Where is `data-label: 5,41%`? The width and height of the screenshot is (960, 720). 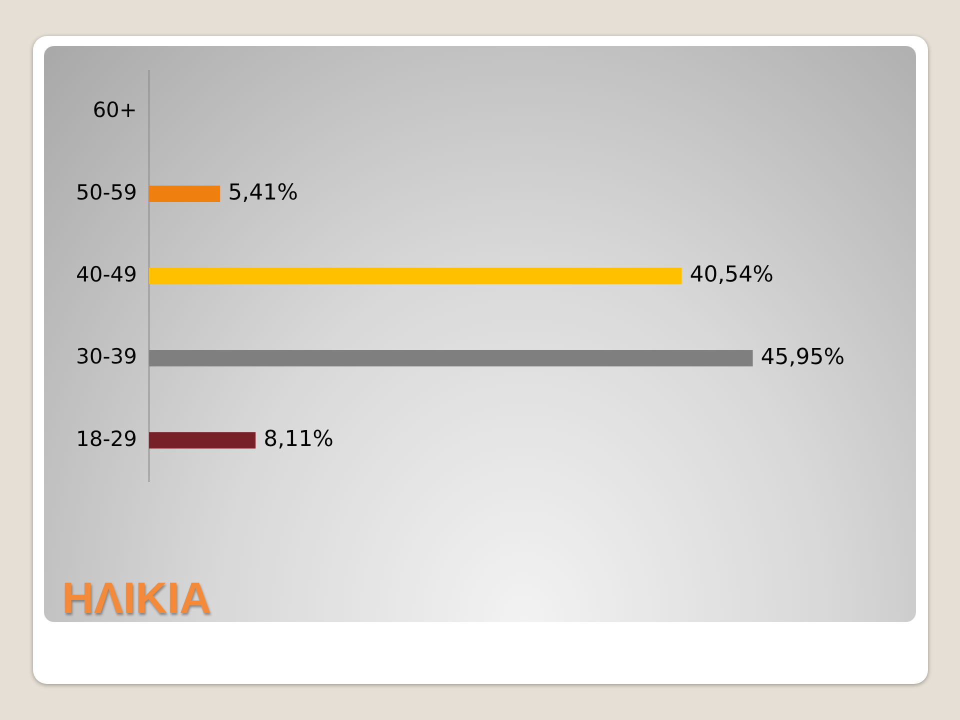
data-label: 5,41% is located at coordinates (263, 193).